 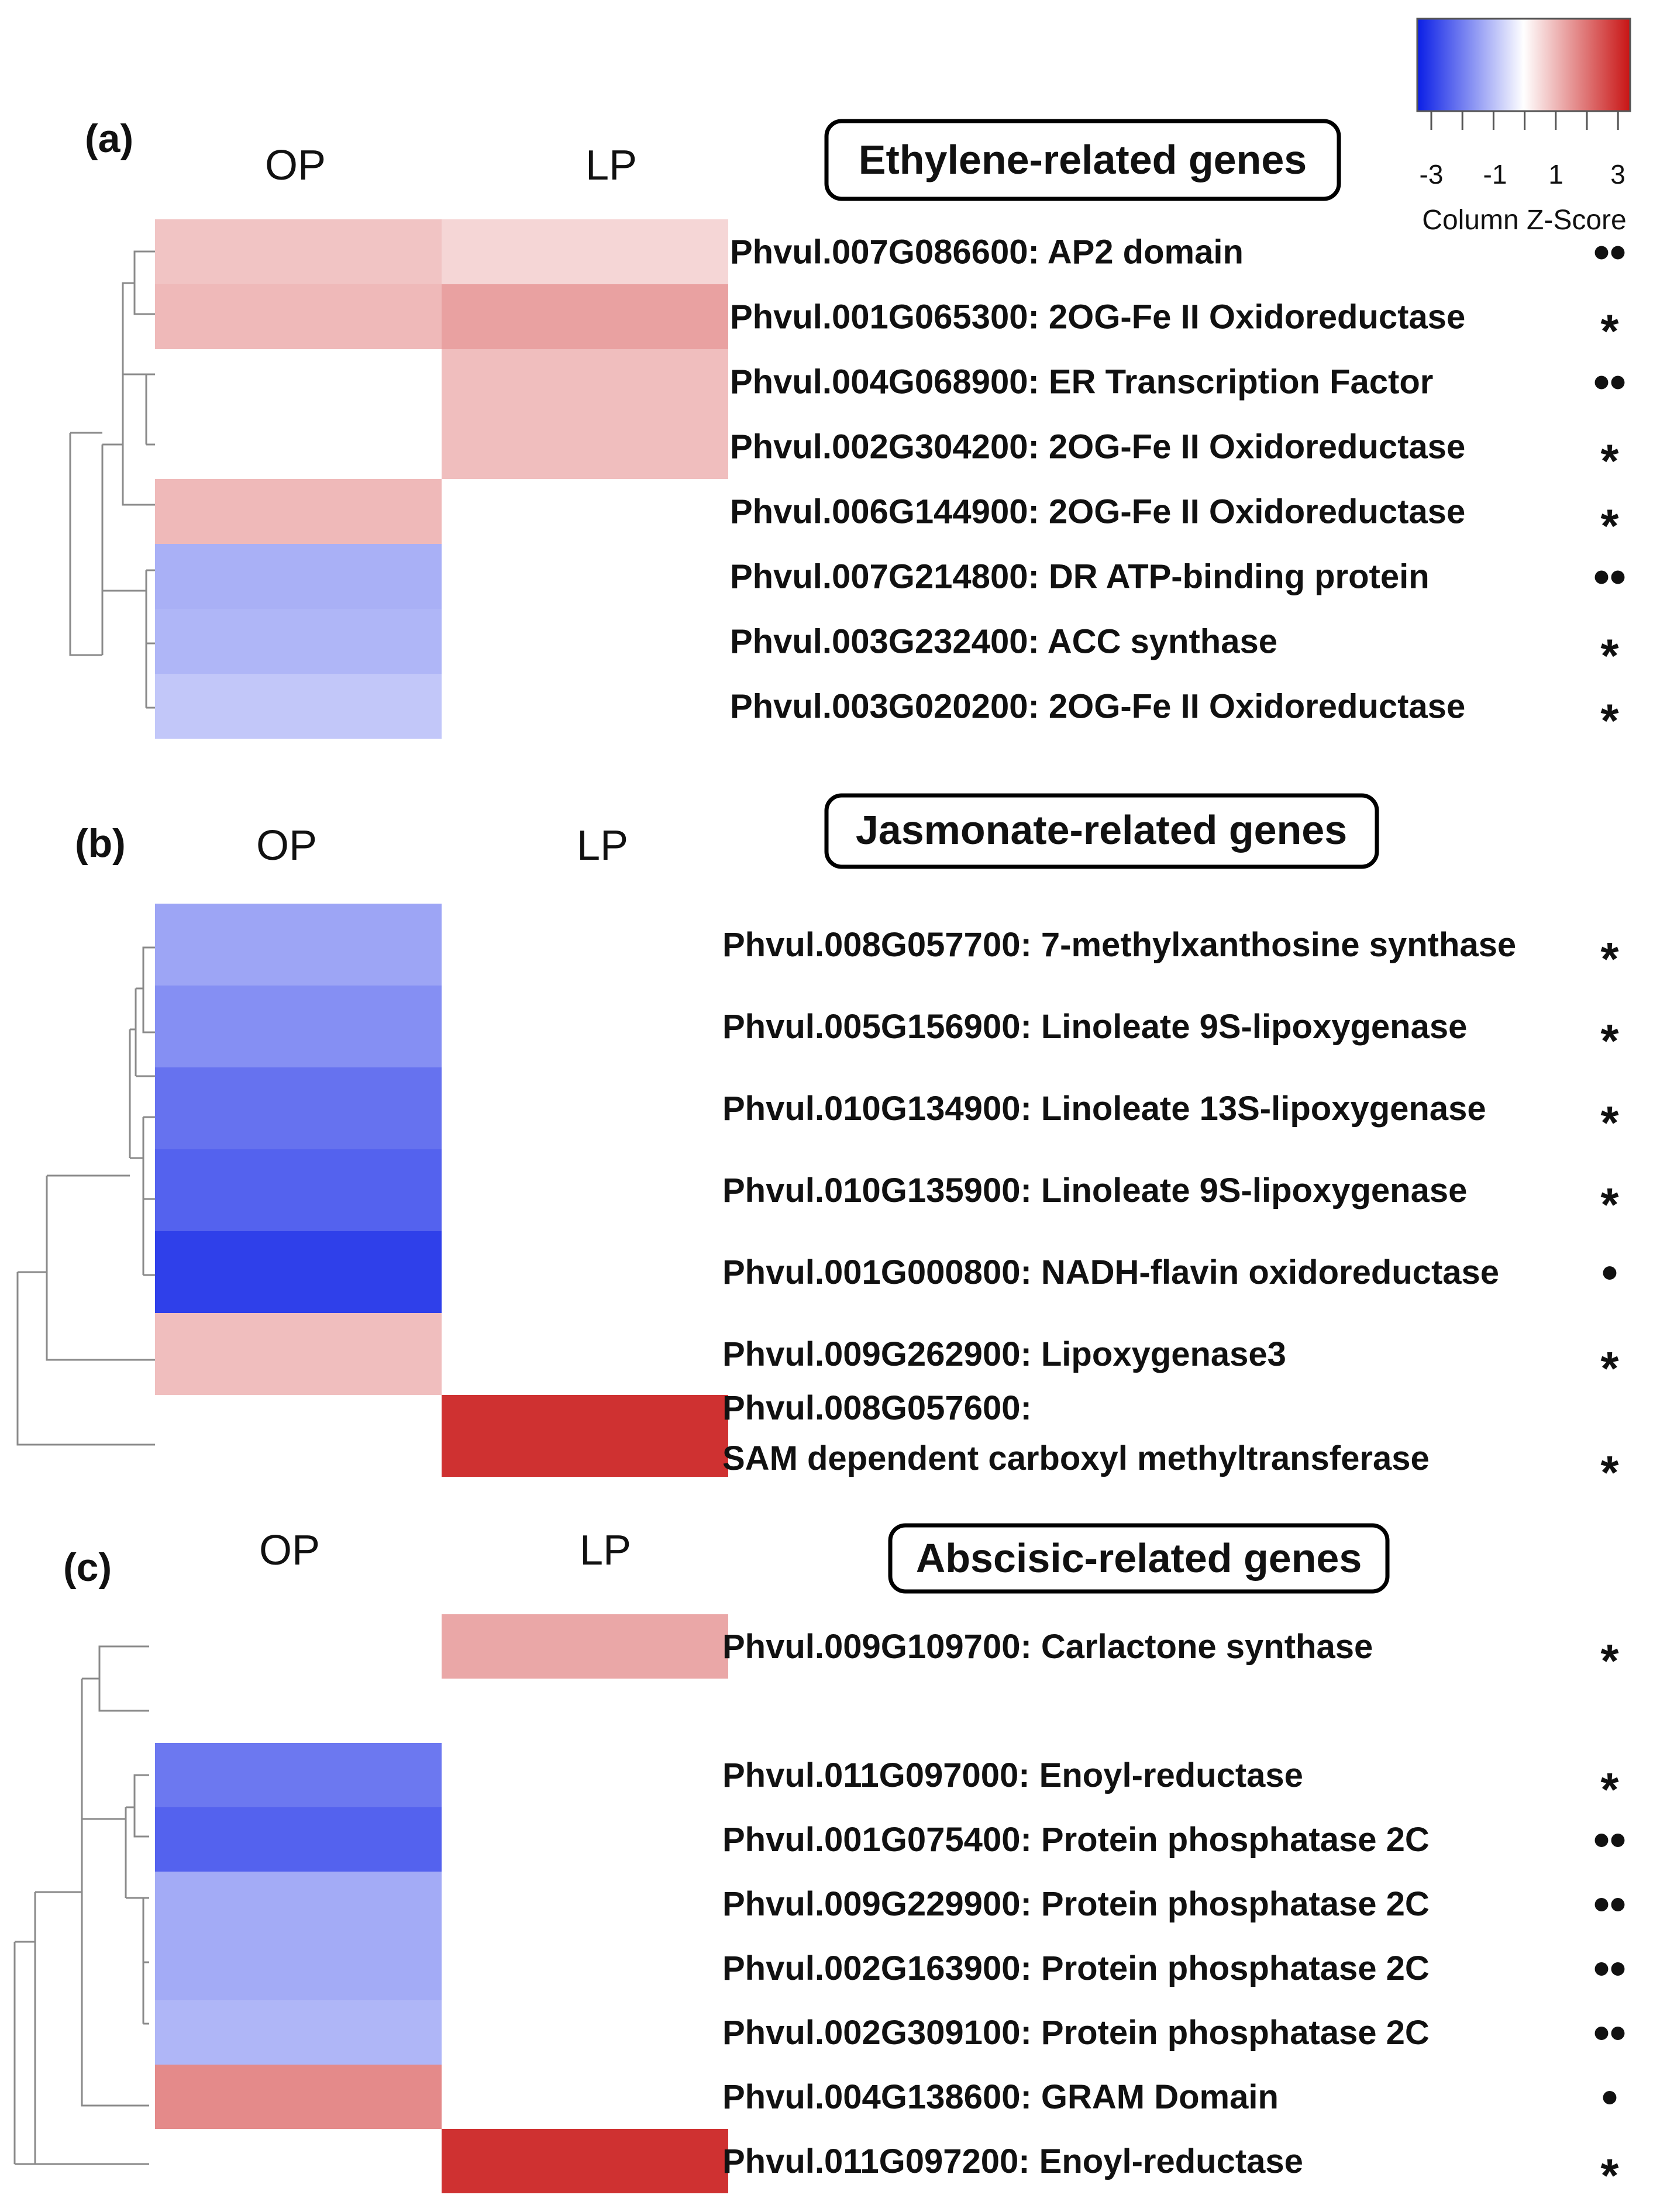 I want to click on color-key: -3 -1 1 3 Column Z-Score, so click(x=1524, y=127).